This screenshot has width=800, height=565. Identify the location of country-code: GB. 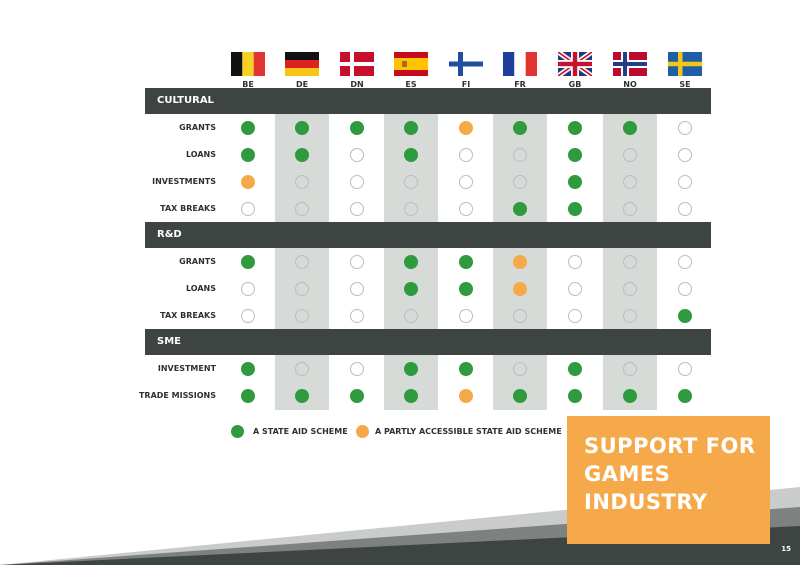
(575, 84).